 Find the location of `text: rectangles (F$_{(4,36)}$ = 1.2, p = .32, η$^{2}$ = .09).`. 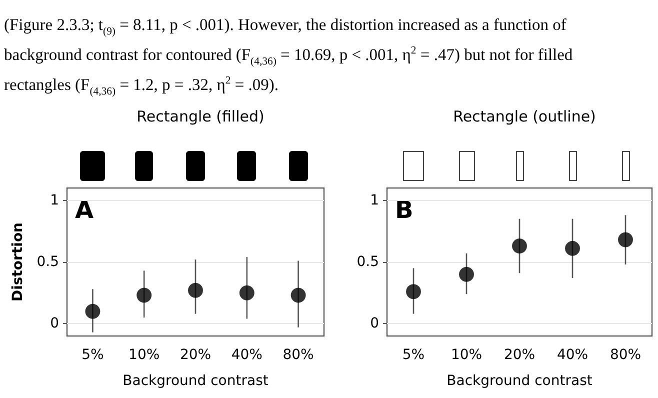

text: rectangles (F$_{(4,36)}$ = 1.2, p = .32, η$^{2}$ = .09). is located at coordinates (142, 87).